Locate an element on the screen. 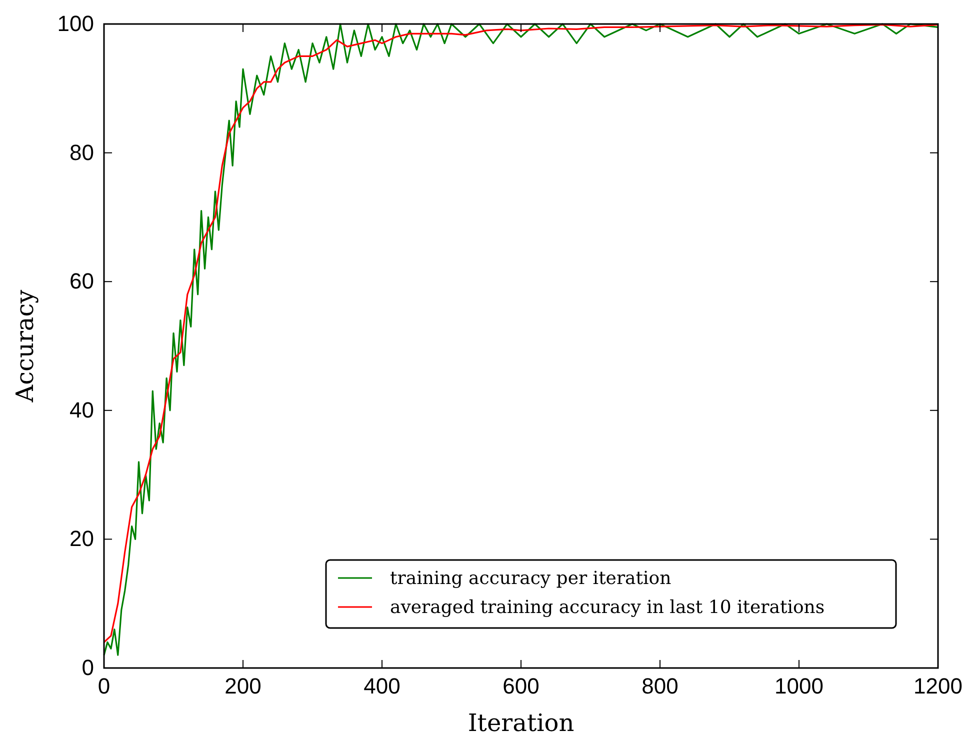 The width and height of the screenshot is (976, 740). y-tick-label: 40 is located at coordinates (82, 409).